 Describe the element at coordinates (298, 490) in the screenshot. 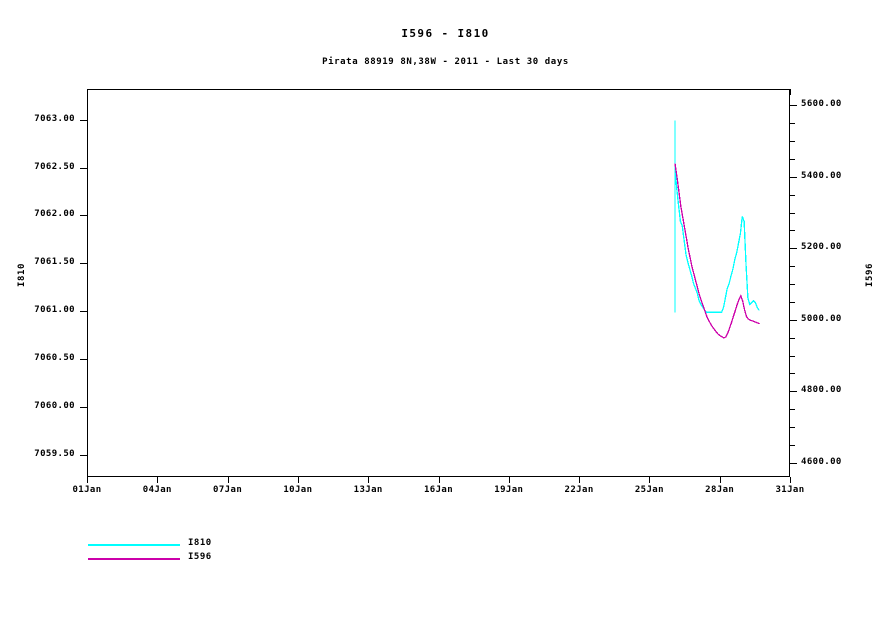

I see `x-axis-tick-label: 10Jan` at that location.